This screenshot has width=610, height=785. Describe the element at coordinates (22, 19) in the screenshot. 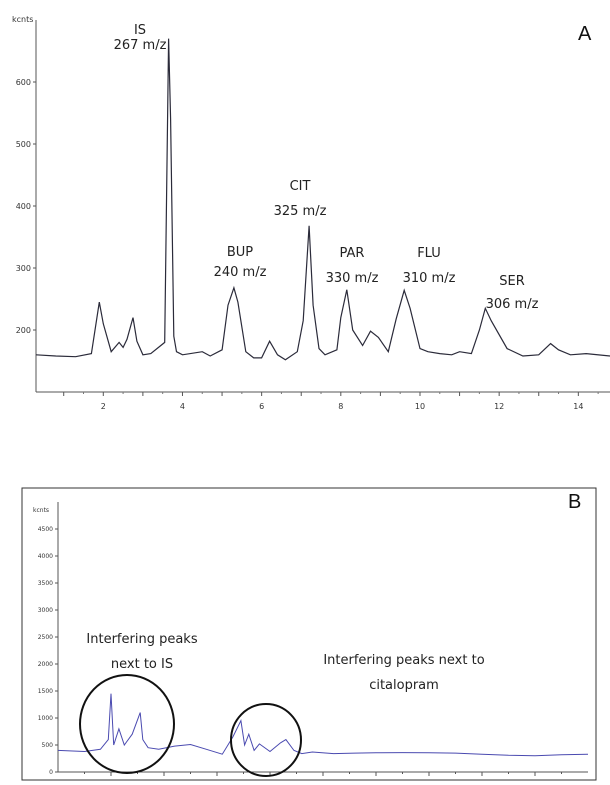

I see `panel-a-y-unit-label: kcnts` at that location.